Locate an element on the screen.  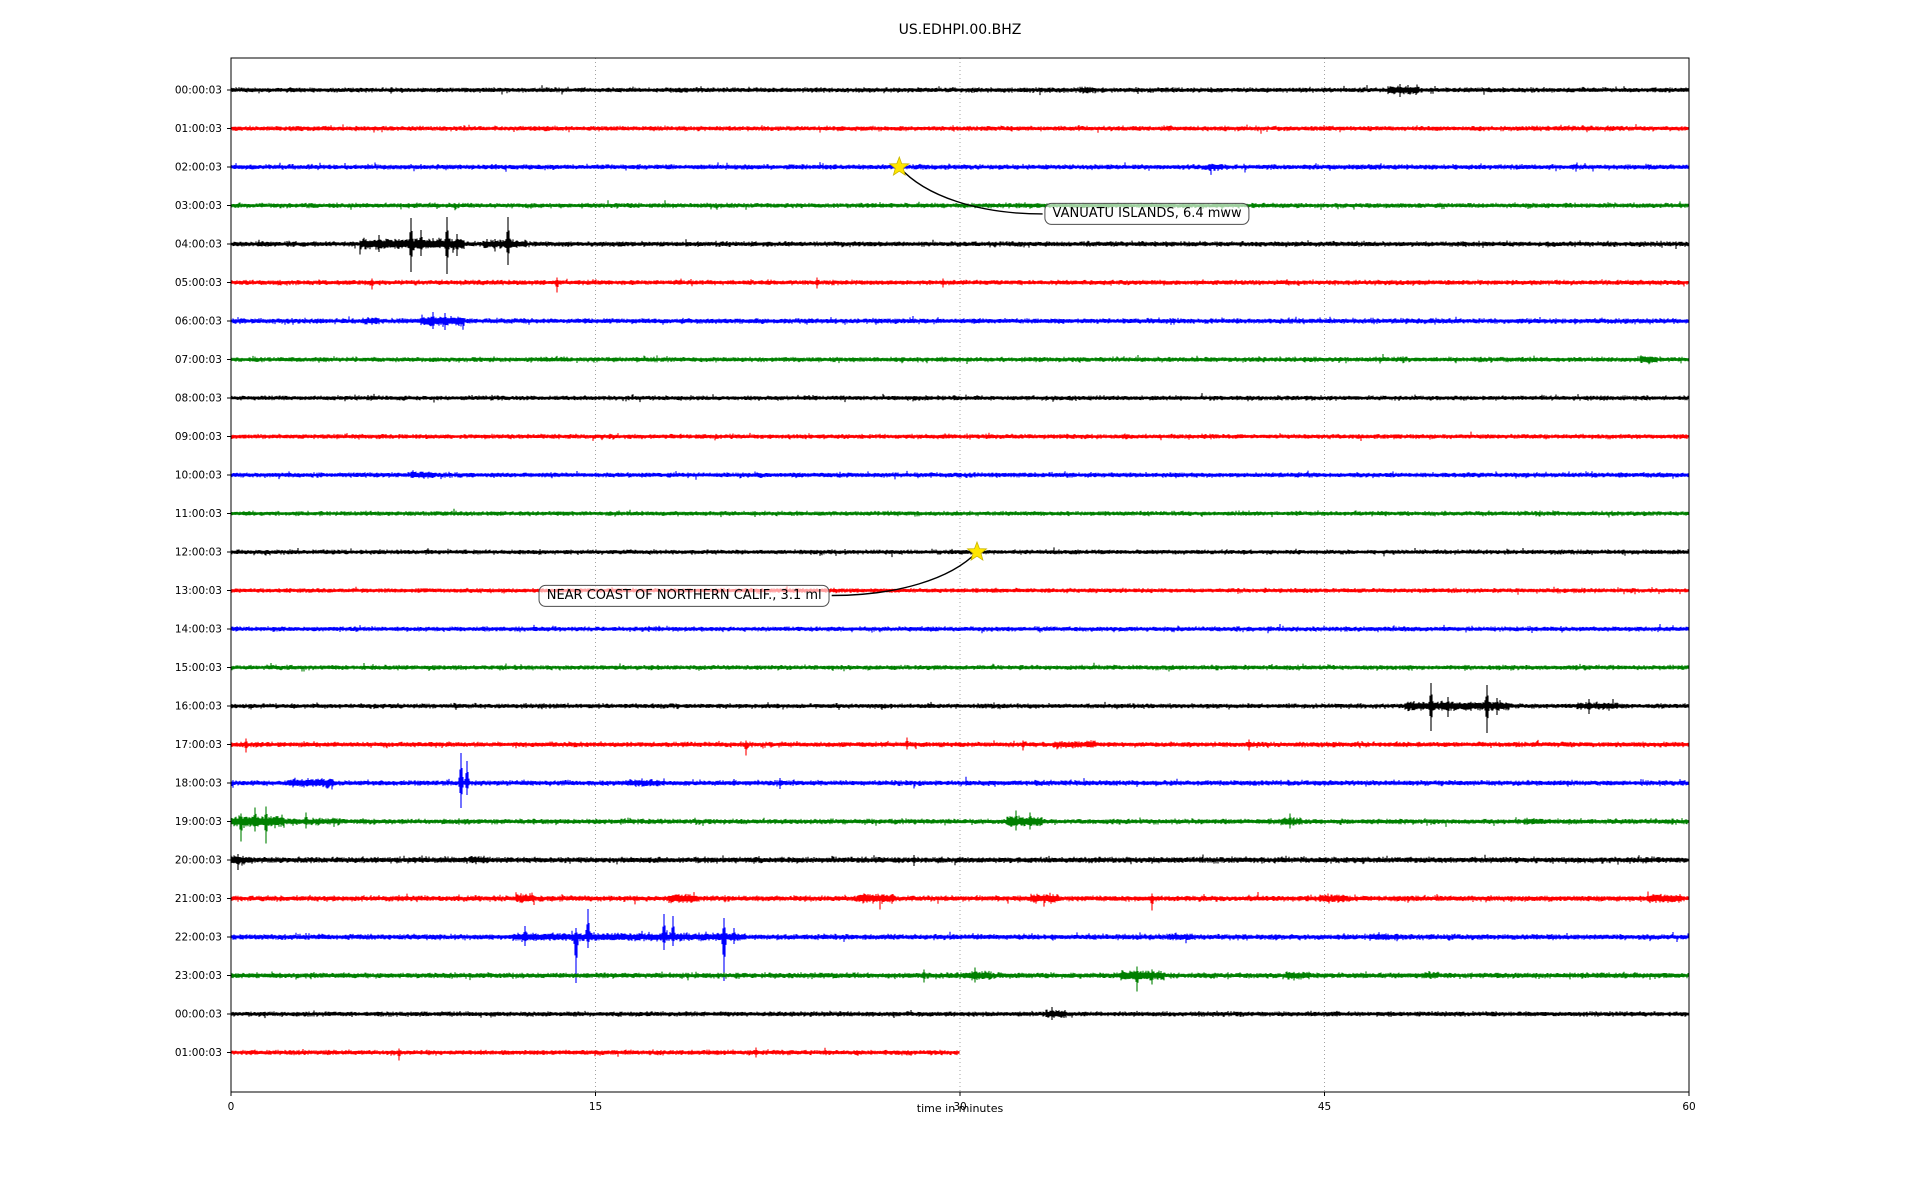
y-tick-label: 09:00:03 is located at coordinates (198, 437).